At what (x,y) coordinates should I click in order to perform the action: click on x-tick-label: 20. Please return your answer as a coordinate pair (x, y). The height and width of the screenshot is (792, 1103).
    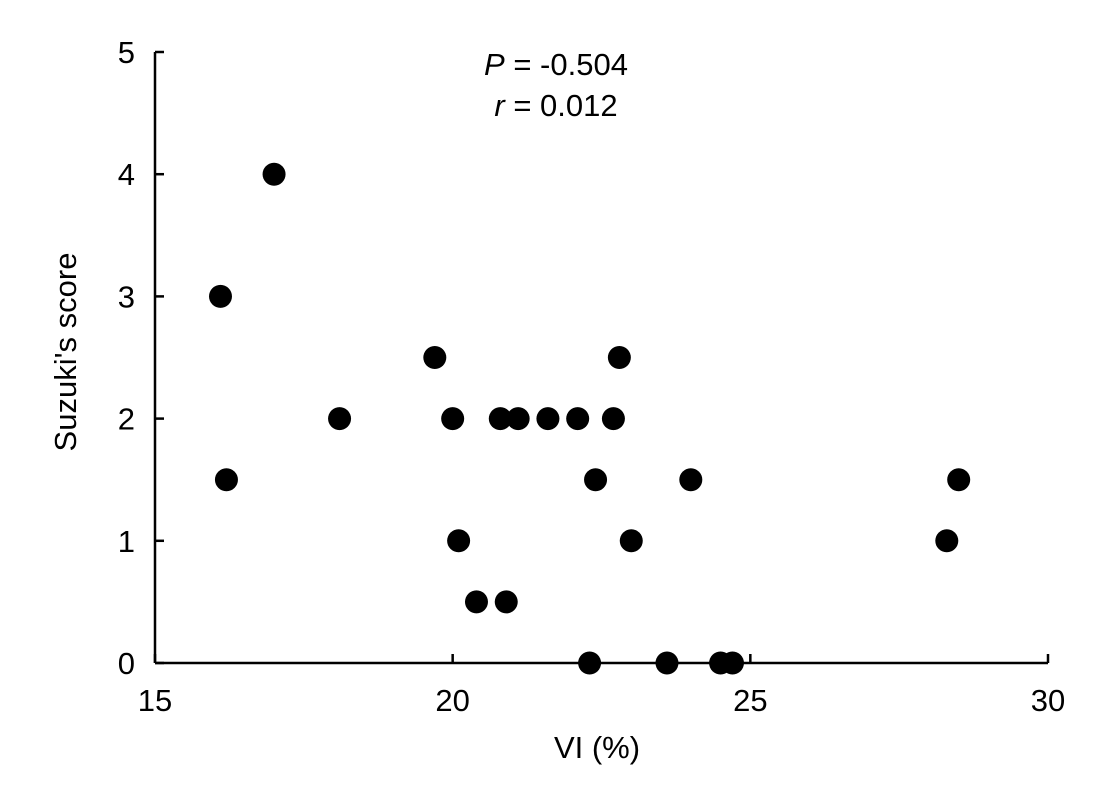
    Looking at the image, I should click on (452, 700).